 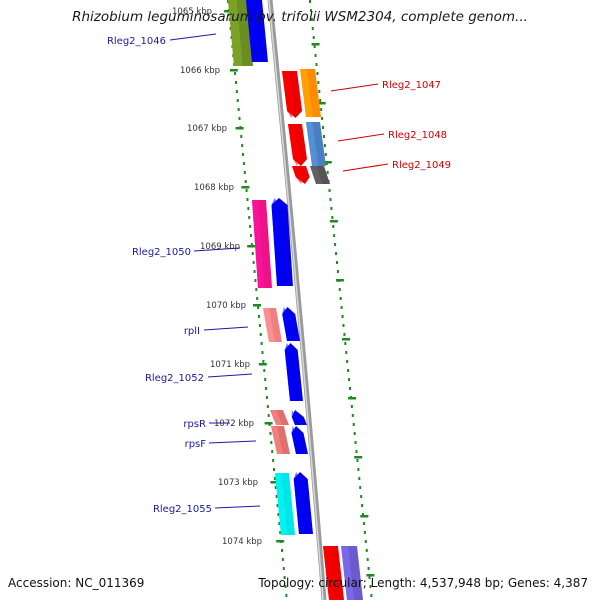 I want to click on gene-label: Rleg2_1046, so click(x=136, y=41).